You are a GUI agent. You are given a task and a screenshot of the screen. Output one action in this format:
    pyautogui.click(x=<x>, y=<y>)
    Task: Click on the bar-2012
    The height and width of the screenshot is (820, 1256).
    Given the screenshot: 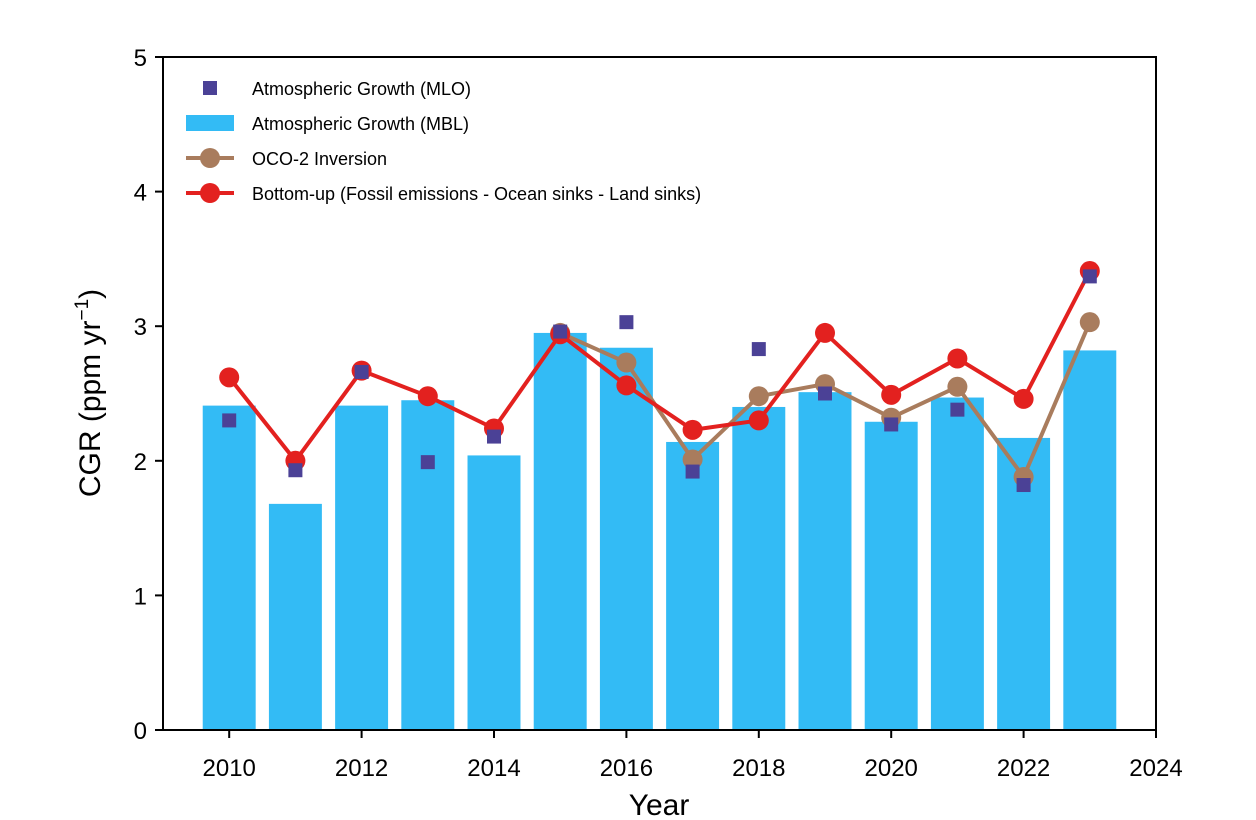 What is the action you would take?
    pyautogui.click(x=362, y=567)
    